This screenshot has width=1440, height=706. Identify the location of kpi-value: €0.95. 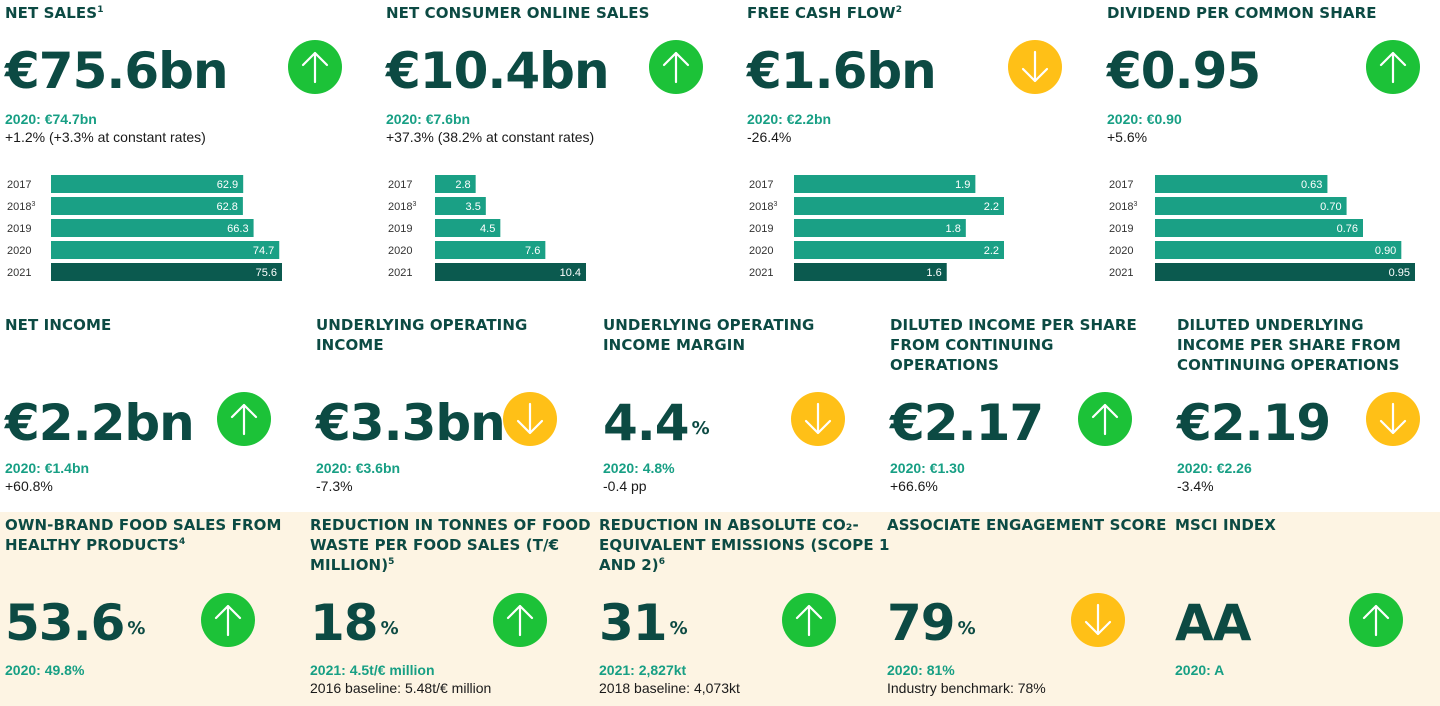
(1184, 71).